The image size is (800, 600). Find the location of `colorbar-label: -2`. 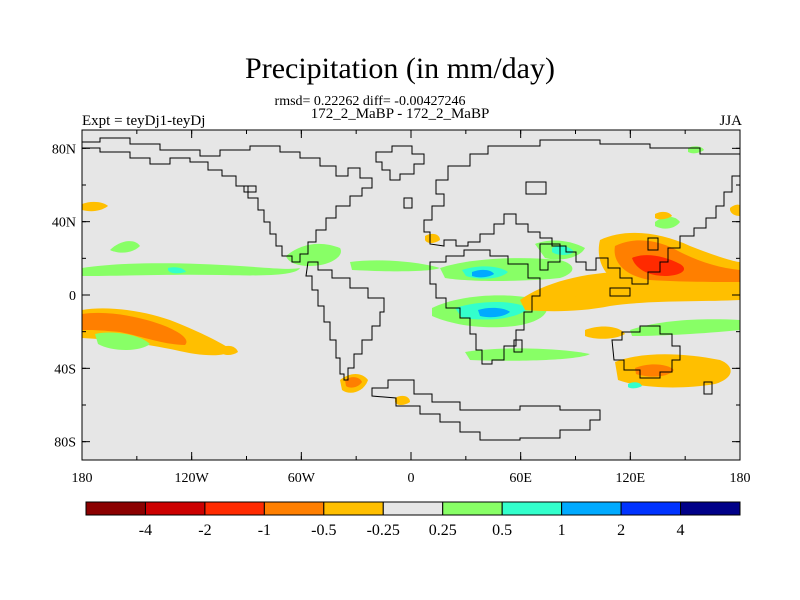

colorbar-label: -2 is located at coordinates (204, 530).